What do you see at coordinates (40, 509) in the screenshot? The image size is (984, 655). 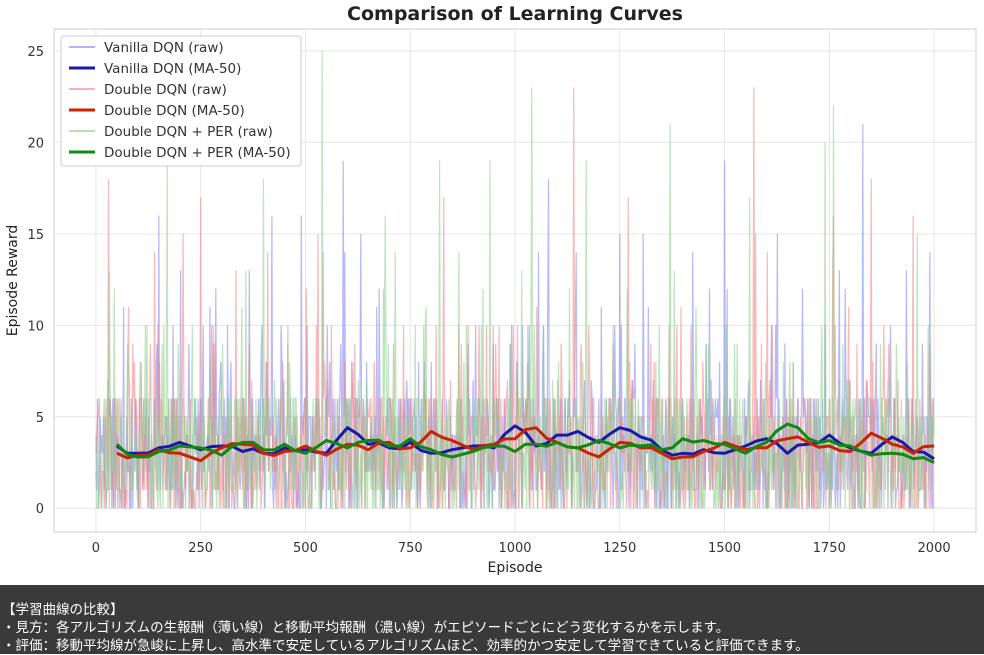 I see `y-tick-label: 0` at bounding box center [40, 509].